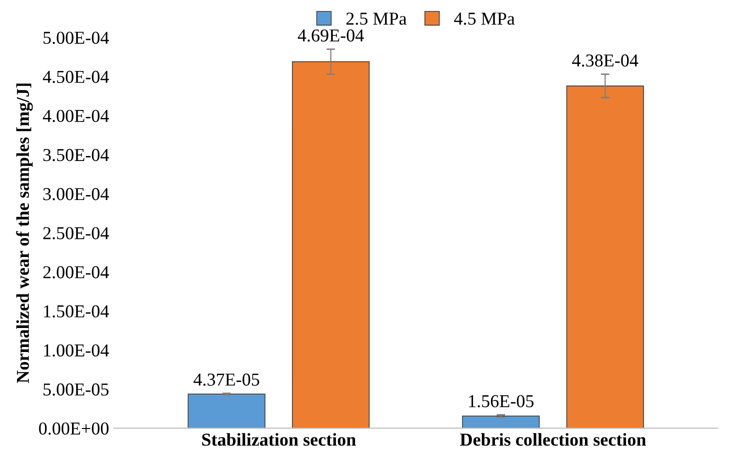 Image resolution: width=736 pixels, height=468 pixels. Describe the element at coordinates (76, 233) in the screenshot. I see `y-tick-label: 2.50E-04` at that location.